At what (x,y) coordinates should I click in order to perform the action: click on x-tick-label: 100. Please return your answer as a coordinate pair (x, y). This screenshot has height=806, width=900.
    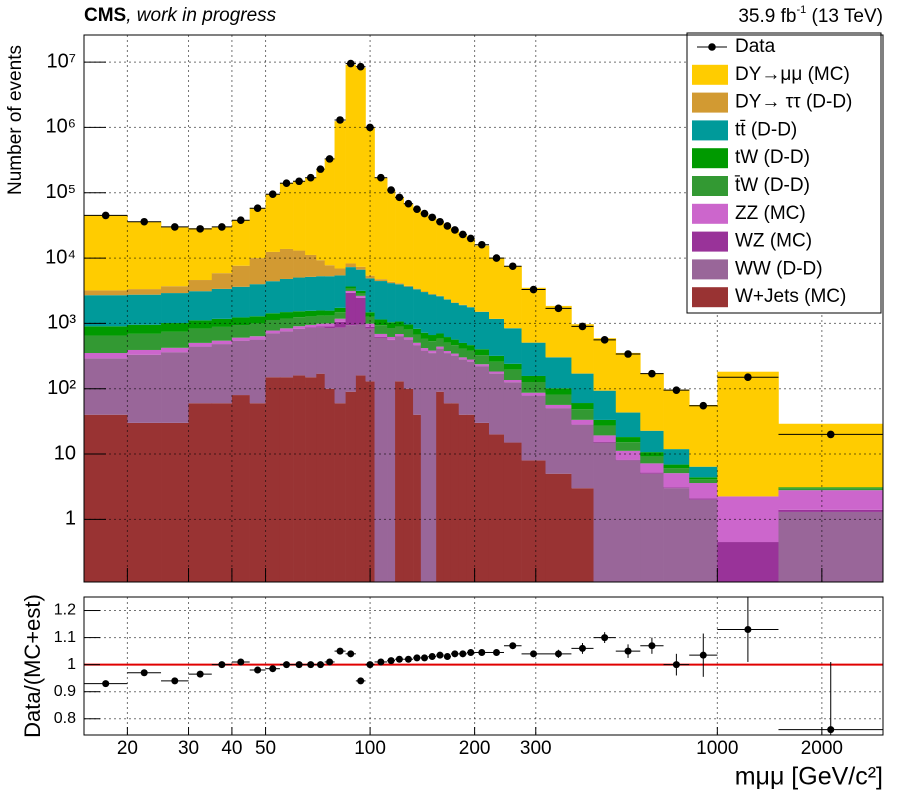
    Looking at the image, I should click on (370, 748).